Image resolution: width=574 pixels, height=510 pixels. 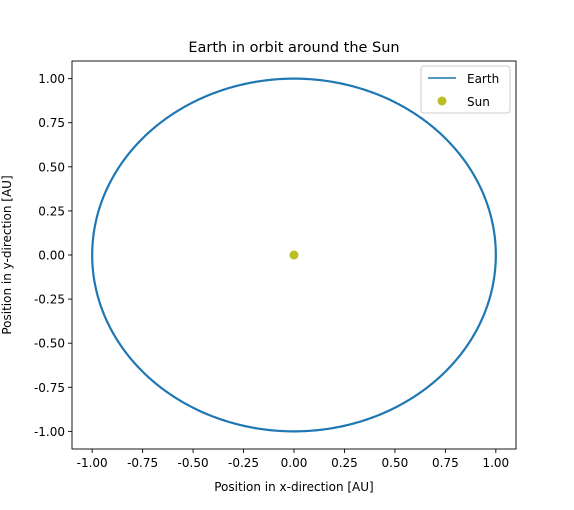 What do you see at coordinates (445, 463) in the screenshot?
I see `x-tick-label: 0.75` at bounding box center [445, 463].